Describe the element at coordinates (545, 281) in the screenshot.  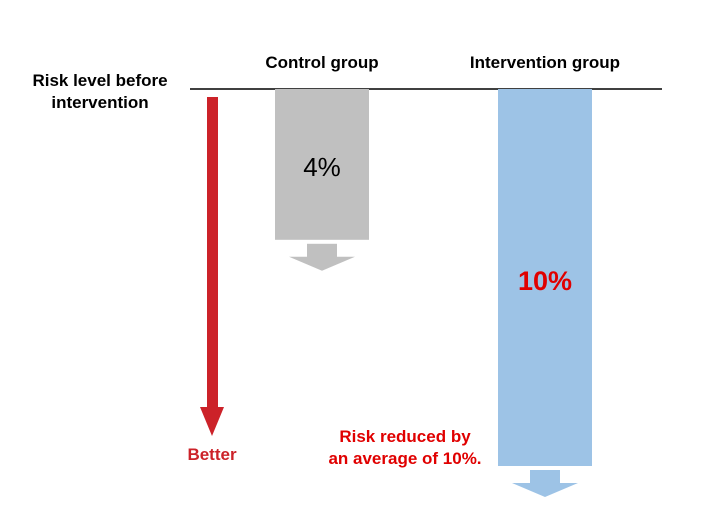
I see `value-label-intervention: 10%` at that location.